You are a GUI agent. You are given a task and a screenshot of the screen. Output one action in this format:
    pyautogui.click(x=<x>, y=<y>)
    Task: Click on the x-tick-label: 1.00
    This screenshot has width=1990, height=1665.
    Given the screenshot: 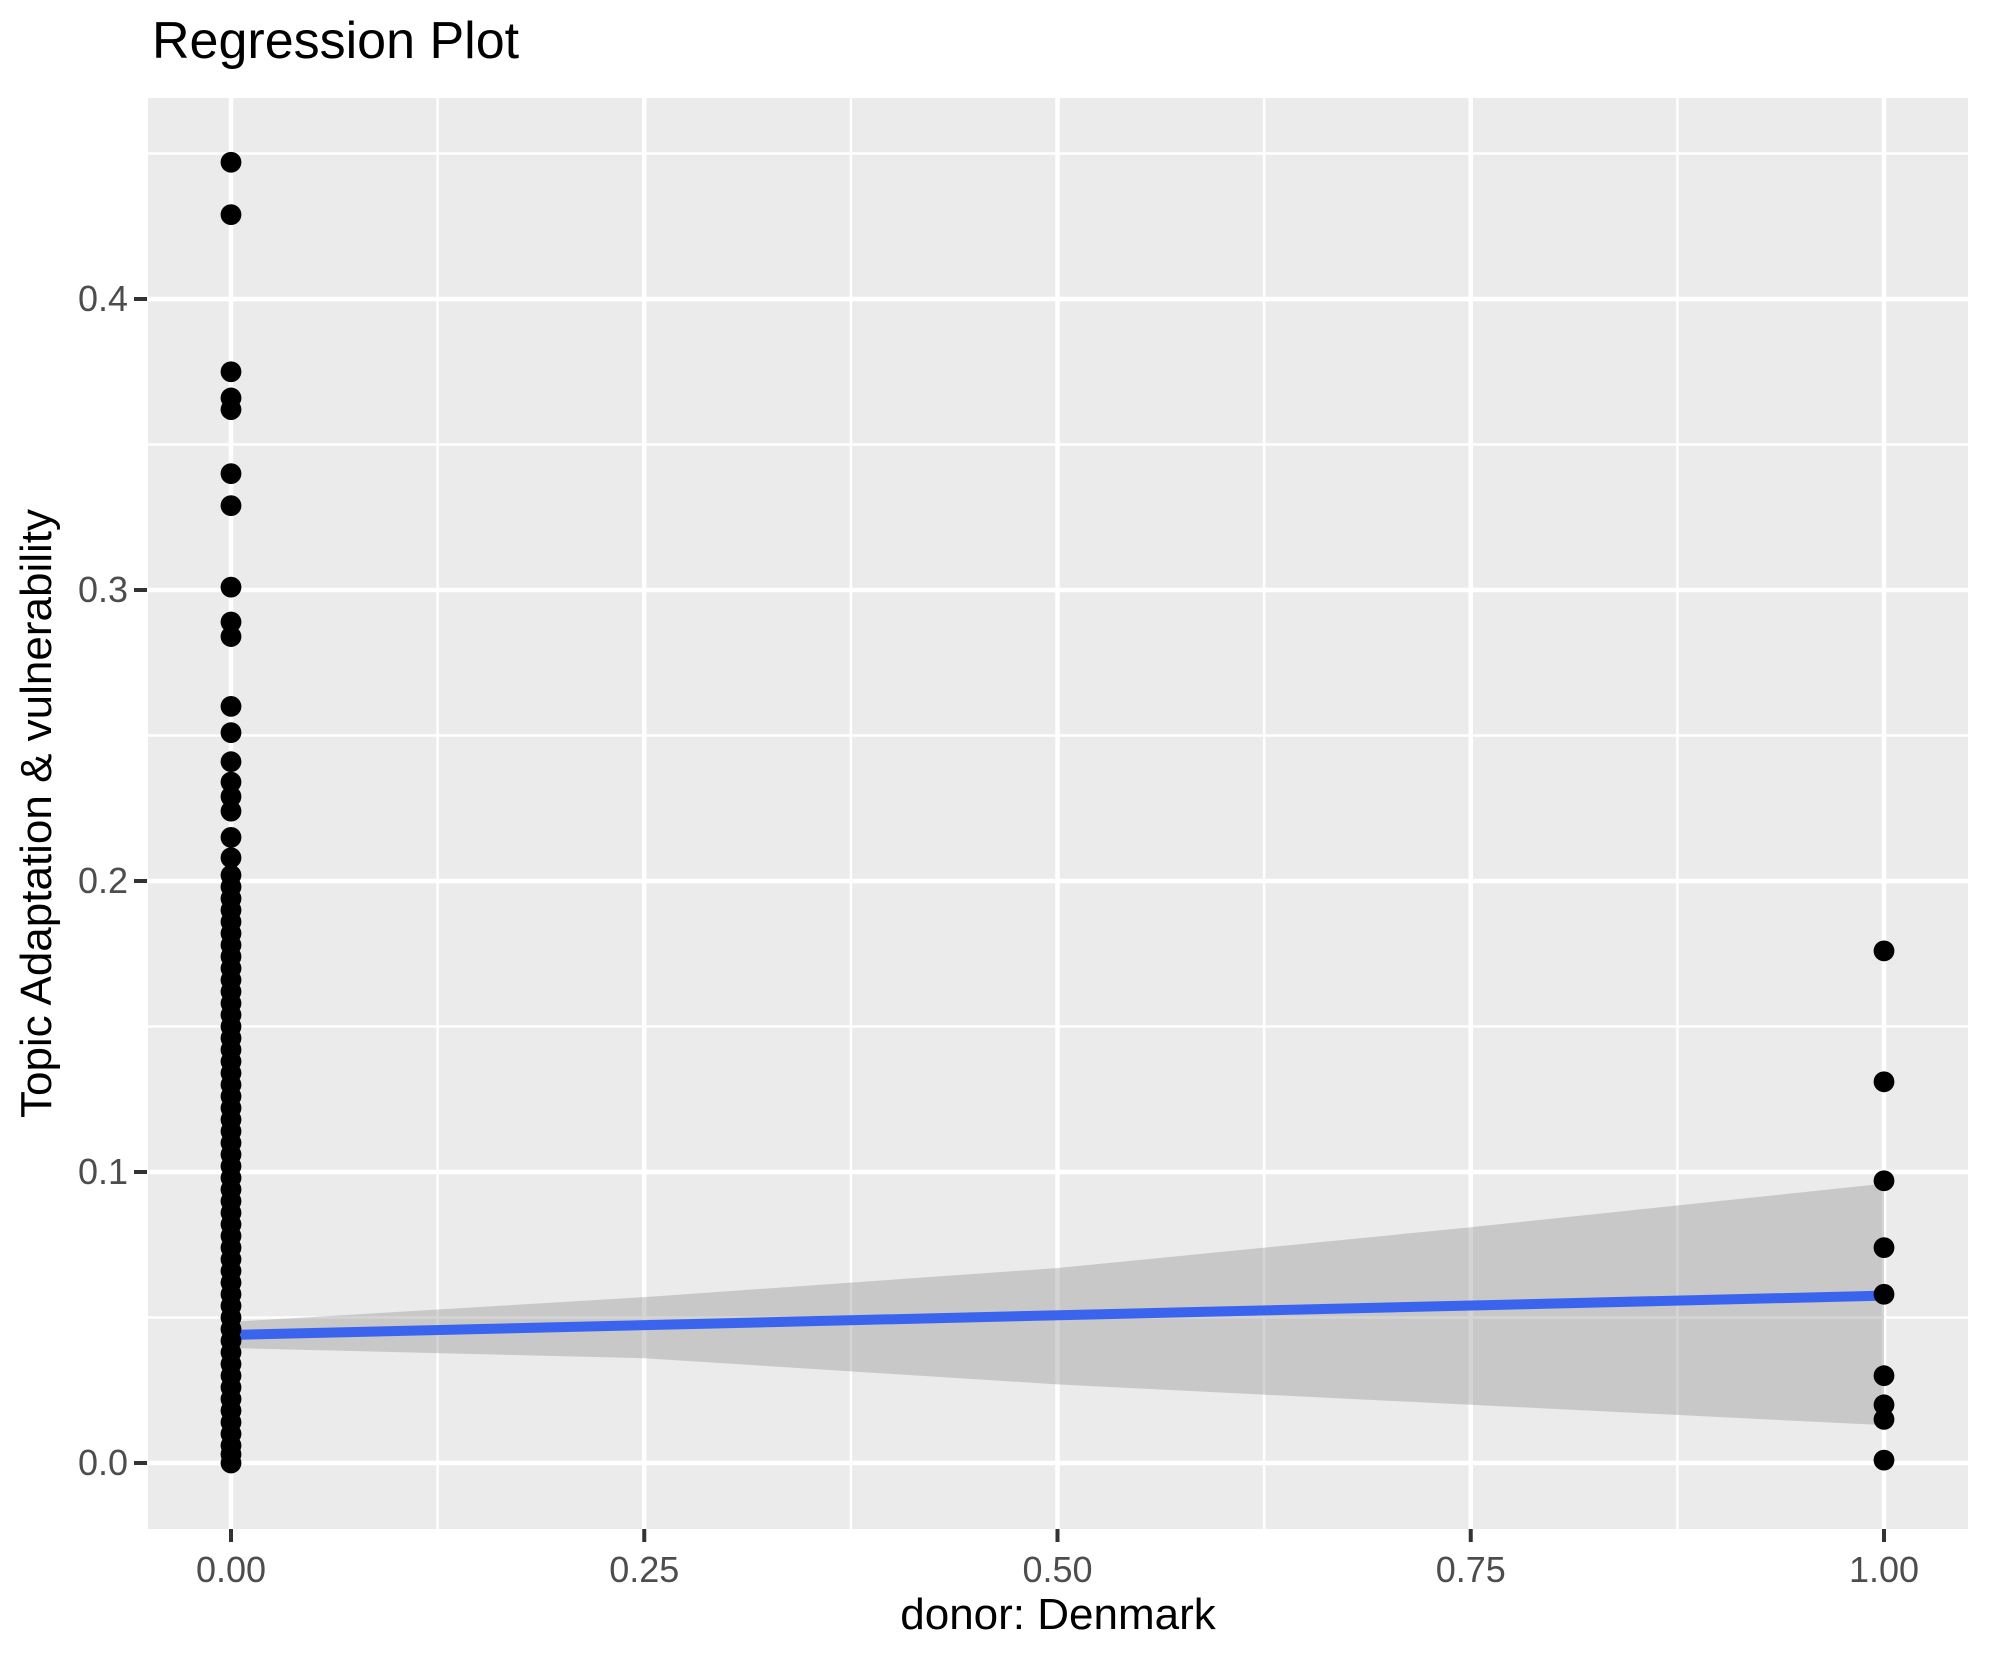 What is the action you would take?
    pyautogui.click(x=1884, y=1569)
    